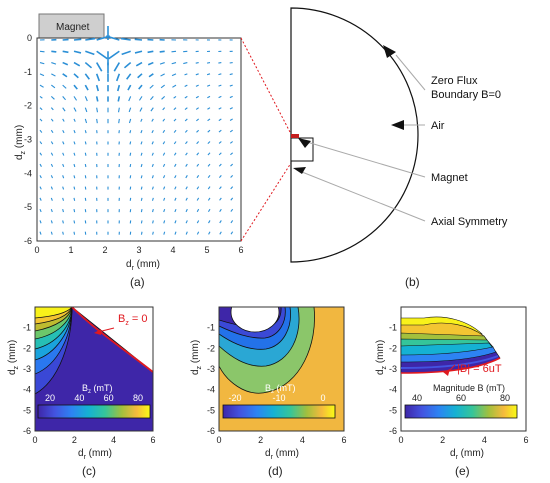 The width and height of the screenshot is (550, 483). I want to click on colorbar-title-e: Magnitude B (mT), so click(469, 388).